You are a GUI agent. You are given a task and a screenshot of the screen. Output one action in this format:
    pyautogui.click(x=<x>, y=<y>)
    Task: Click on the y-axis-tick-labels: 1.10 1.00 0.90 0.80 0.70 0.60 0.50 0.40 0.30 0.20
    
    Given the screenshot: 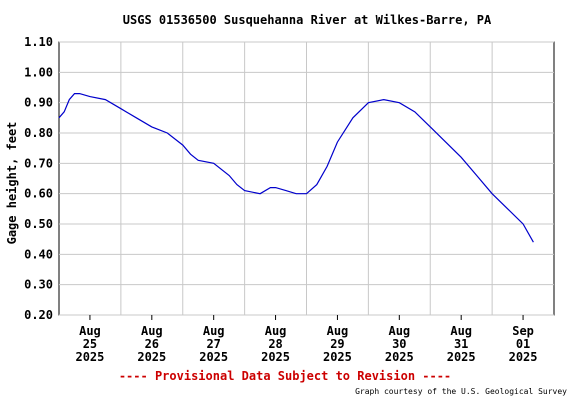 What is the action you would take?
    pyautogui.click(x=38, y=178)
    